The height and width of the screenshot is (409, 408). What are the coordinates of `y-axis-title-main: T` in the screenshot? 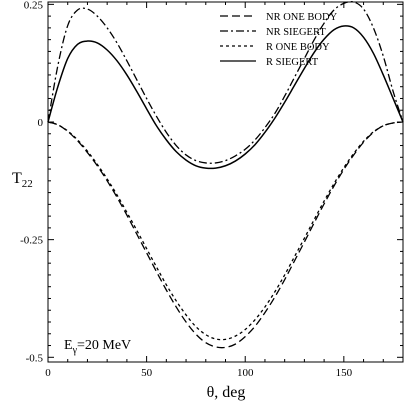 It's located at (17, 178).